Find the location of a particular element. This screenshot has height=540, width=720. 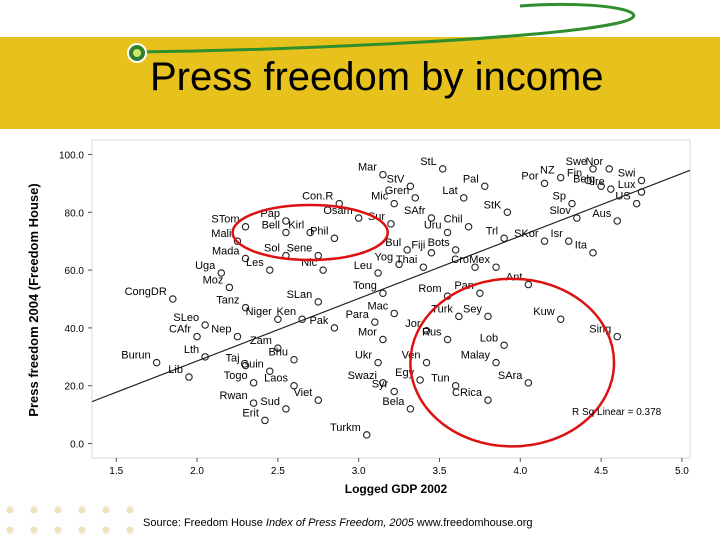

point-label: Bell is located at coordinates (271, 226).